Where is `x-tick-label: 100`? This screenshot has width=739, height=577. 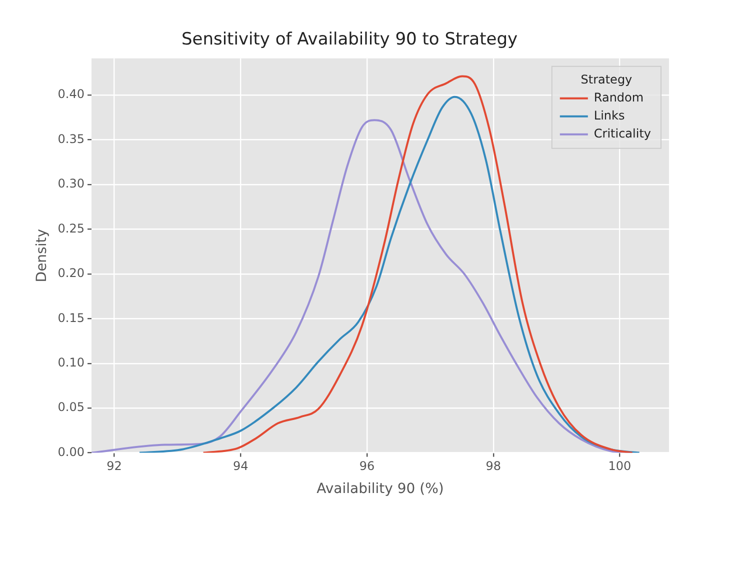
x-tick-label: 100 is located at coordinates (620, 466).